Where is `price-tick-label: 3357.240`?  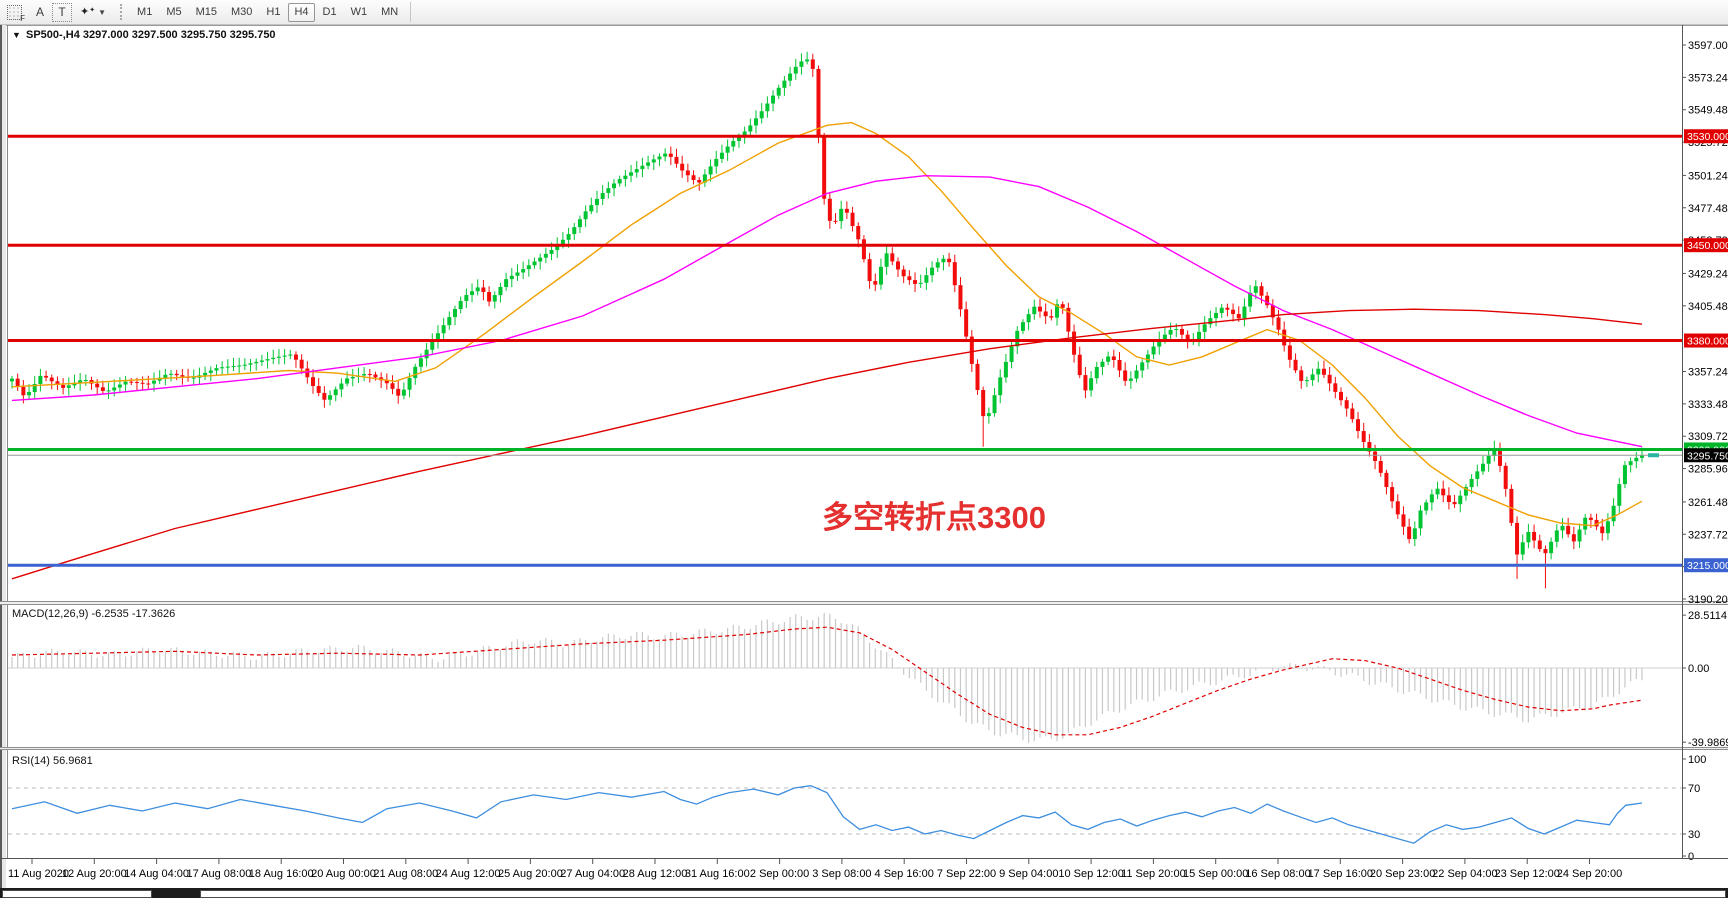 price-tick-label: 3357.240 is located at coordinates (1708, 373).